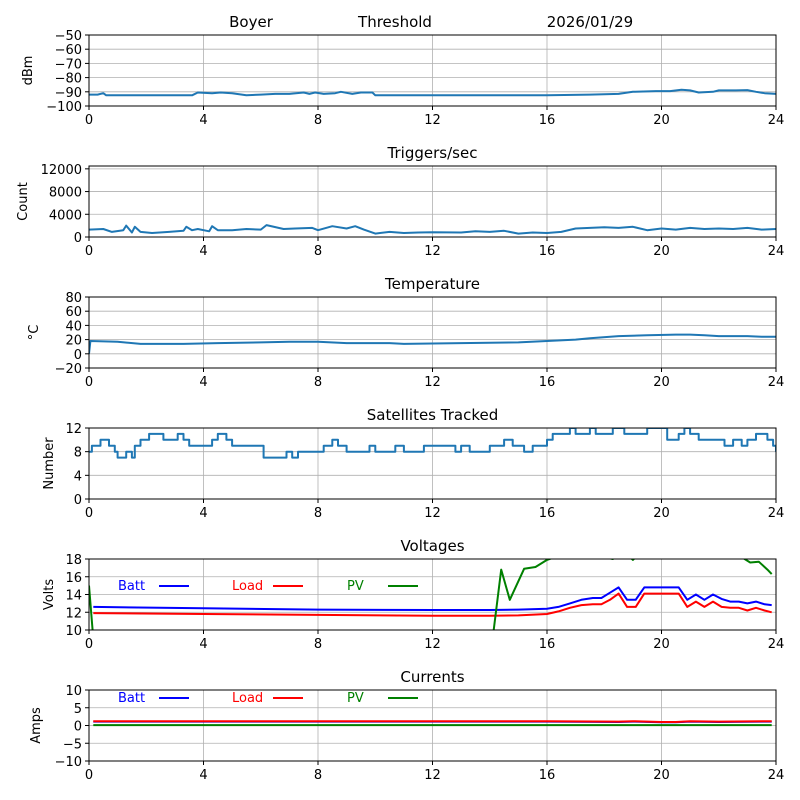 The height and width of the screenshot is (800, 800). I want to click on y-tick-label: −10, so click(68, 762).